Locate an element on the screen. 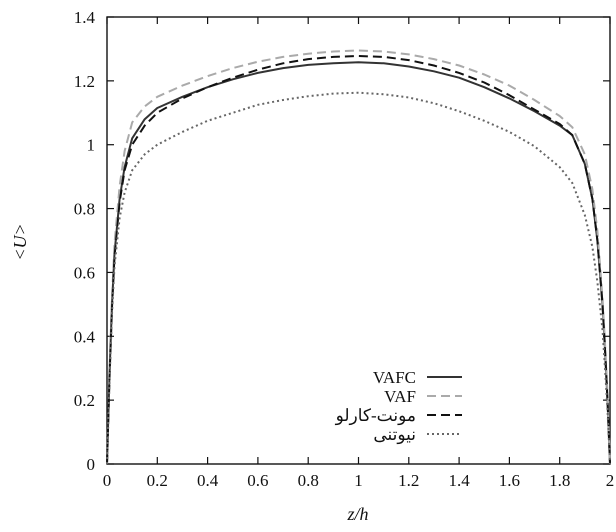 The height and width of the screenshot is (532, 616). legend-label: مونت-کارلو is located at coordinates (375, 416).